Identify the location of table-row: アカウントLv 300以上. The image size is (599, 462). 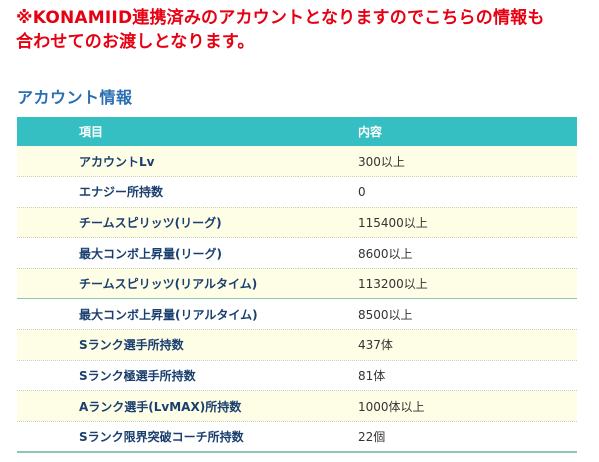
(297, 161).